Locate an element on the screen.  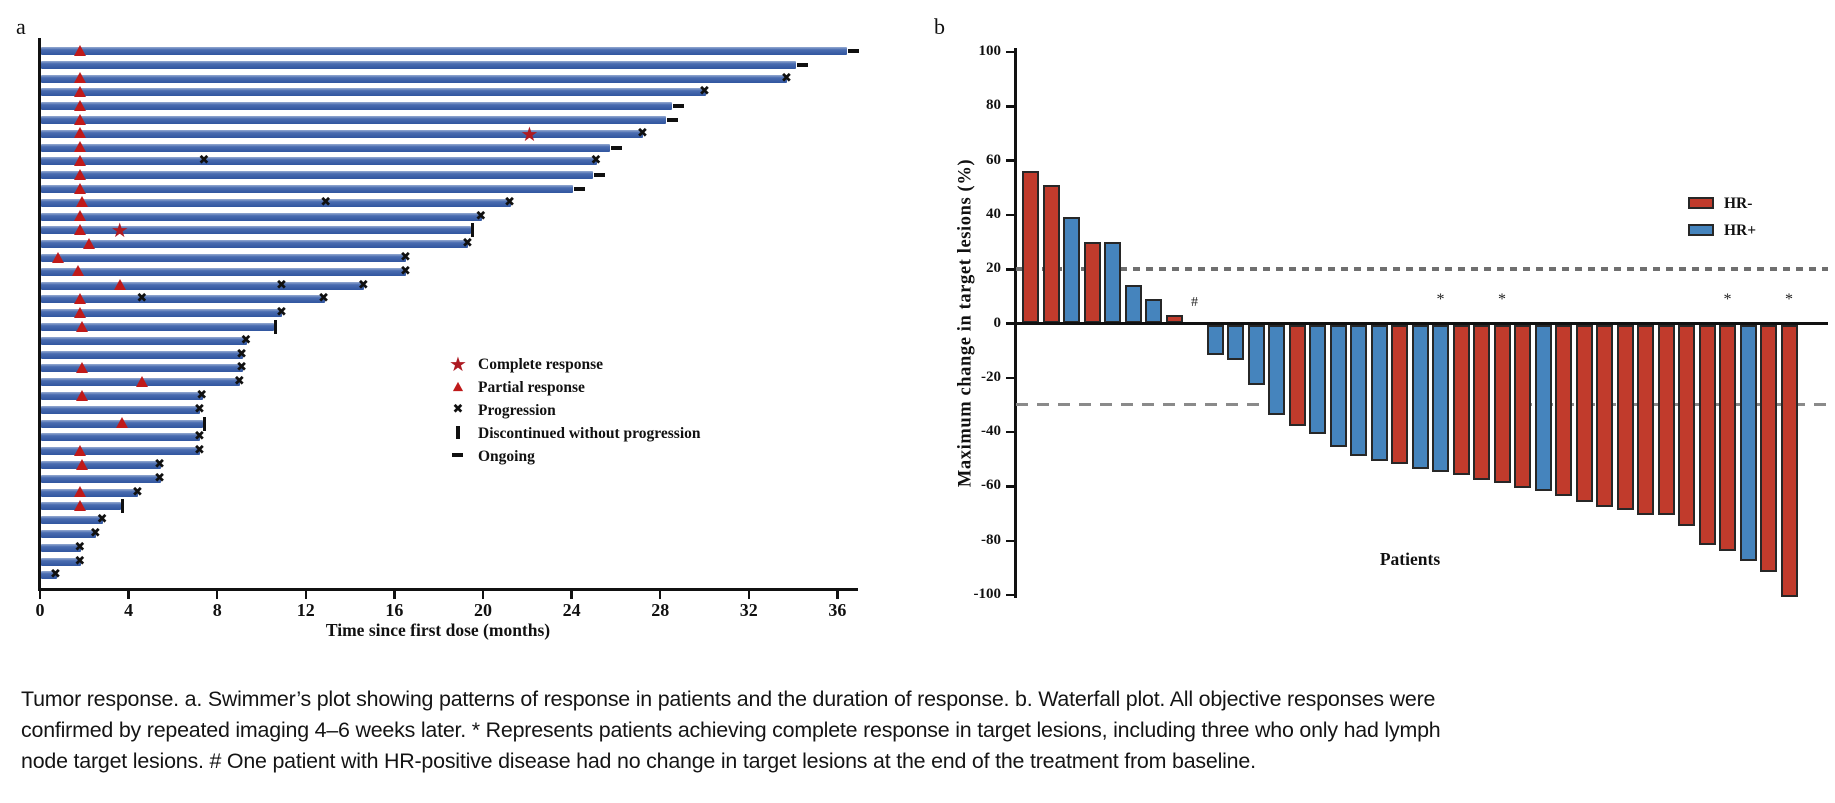
legend-a-item: Ongoing is located at coordinates (613, 457).